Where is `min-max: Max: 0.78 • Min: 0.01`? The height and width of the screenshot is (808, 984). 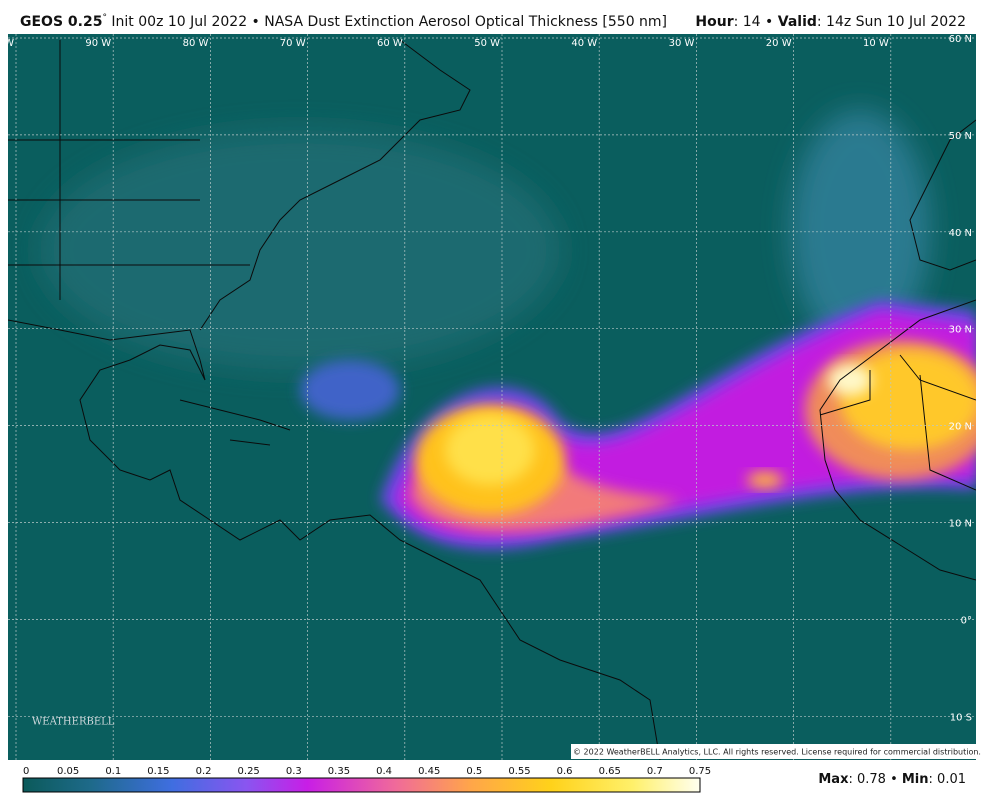 min-max: Max: 0.78 • Min: 0.01 is located at coordinates (892, 779).